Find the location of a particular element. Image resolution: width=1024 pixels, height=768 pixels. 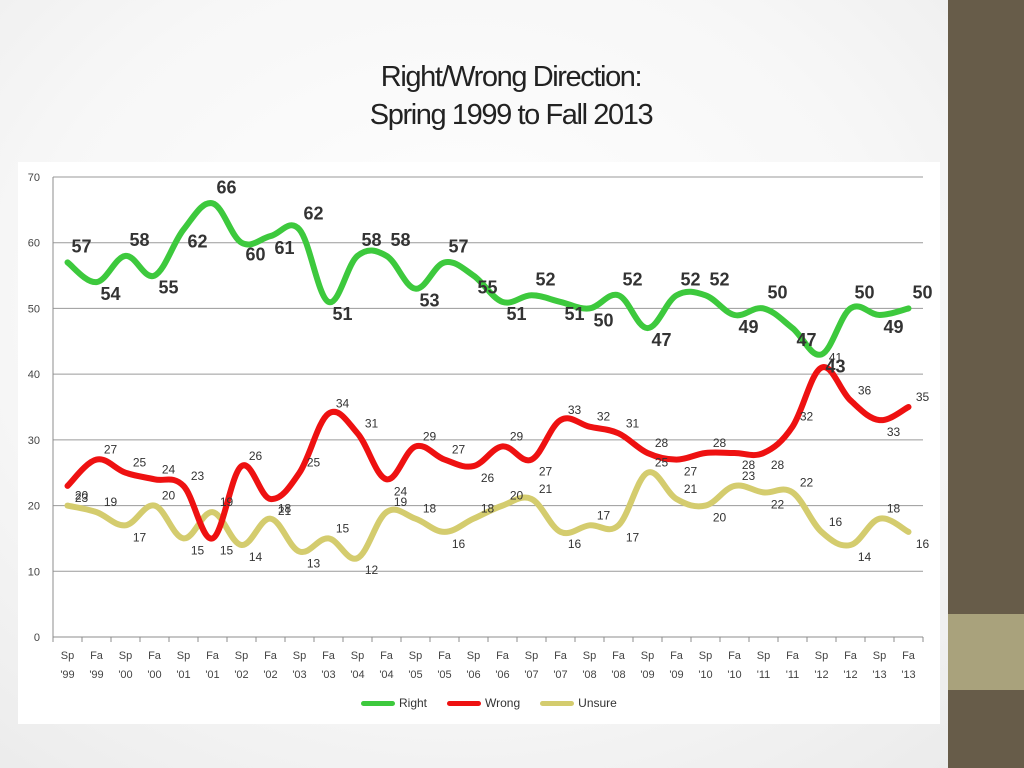

data-label-right: 54 is located at coordinates (110, 294).